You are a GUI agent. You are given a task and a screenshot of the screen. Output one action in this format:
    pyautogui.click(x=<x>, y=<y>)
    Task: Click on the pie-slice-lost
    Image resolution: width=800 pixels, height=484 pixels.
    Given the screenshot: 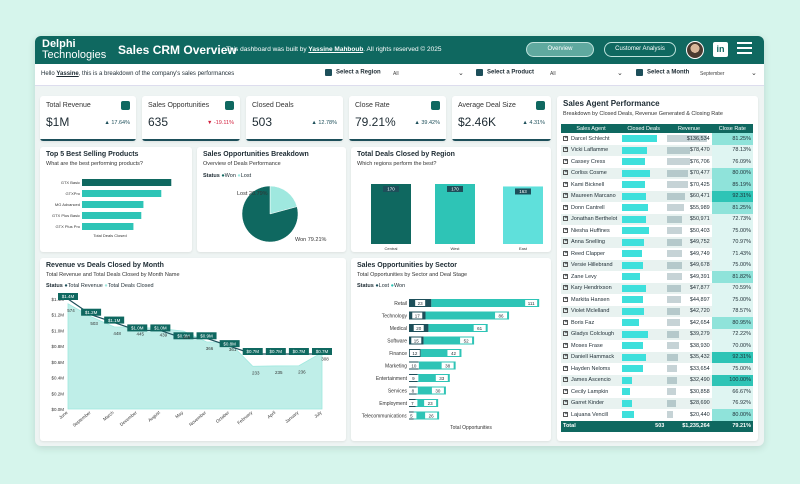 What is the action you would take?
    pyautogui.click(x=283, y=200)
    